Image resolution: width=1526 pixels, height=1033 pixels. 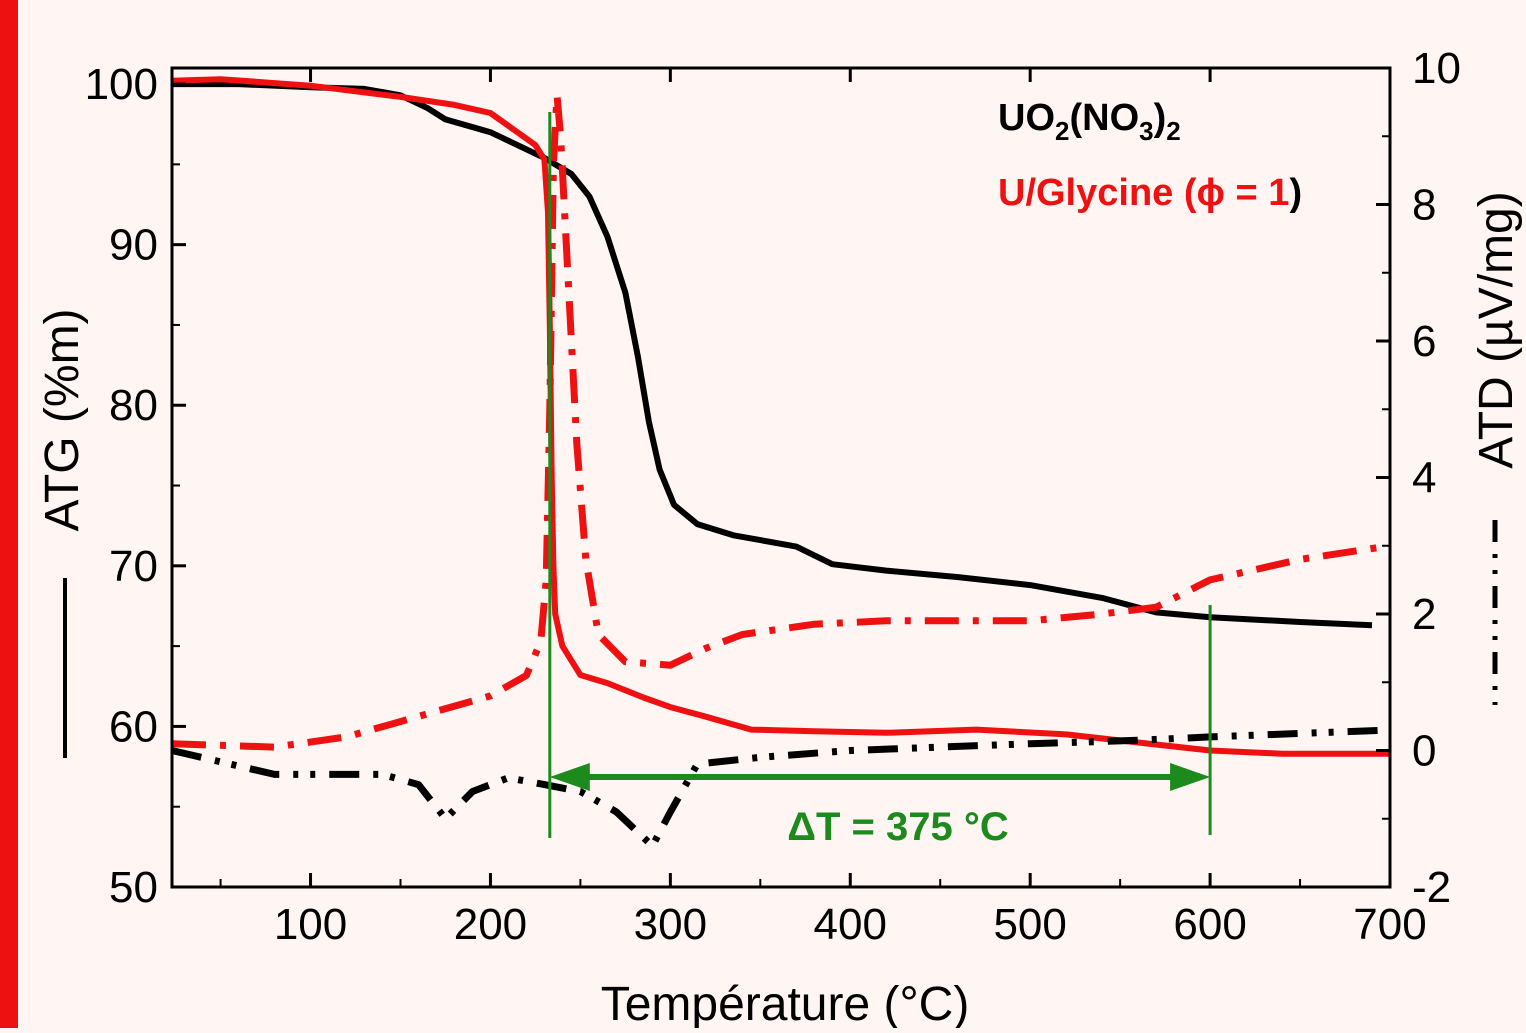 What do you see at coordinates (9, 514) in the screenshot?
I see `left-accent-bar` at bounding box center [9, 514].